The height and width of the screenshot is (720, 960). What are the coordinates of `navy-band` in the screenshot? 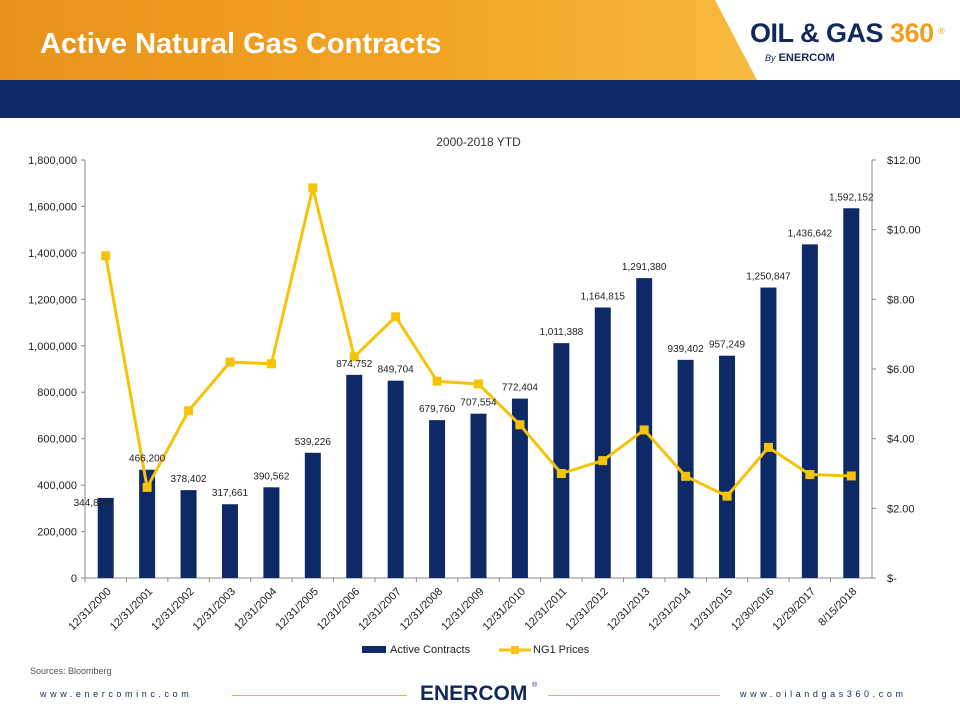 It's located at (480, 99).